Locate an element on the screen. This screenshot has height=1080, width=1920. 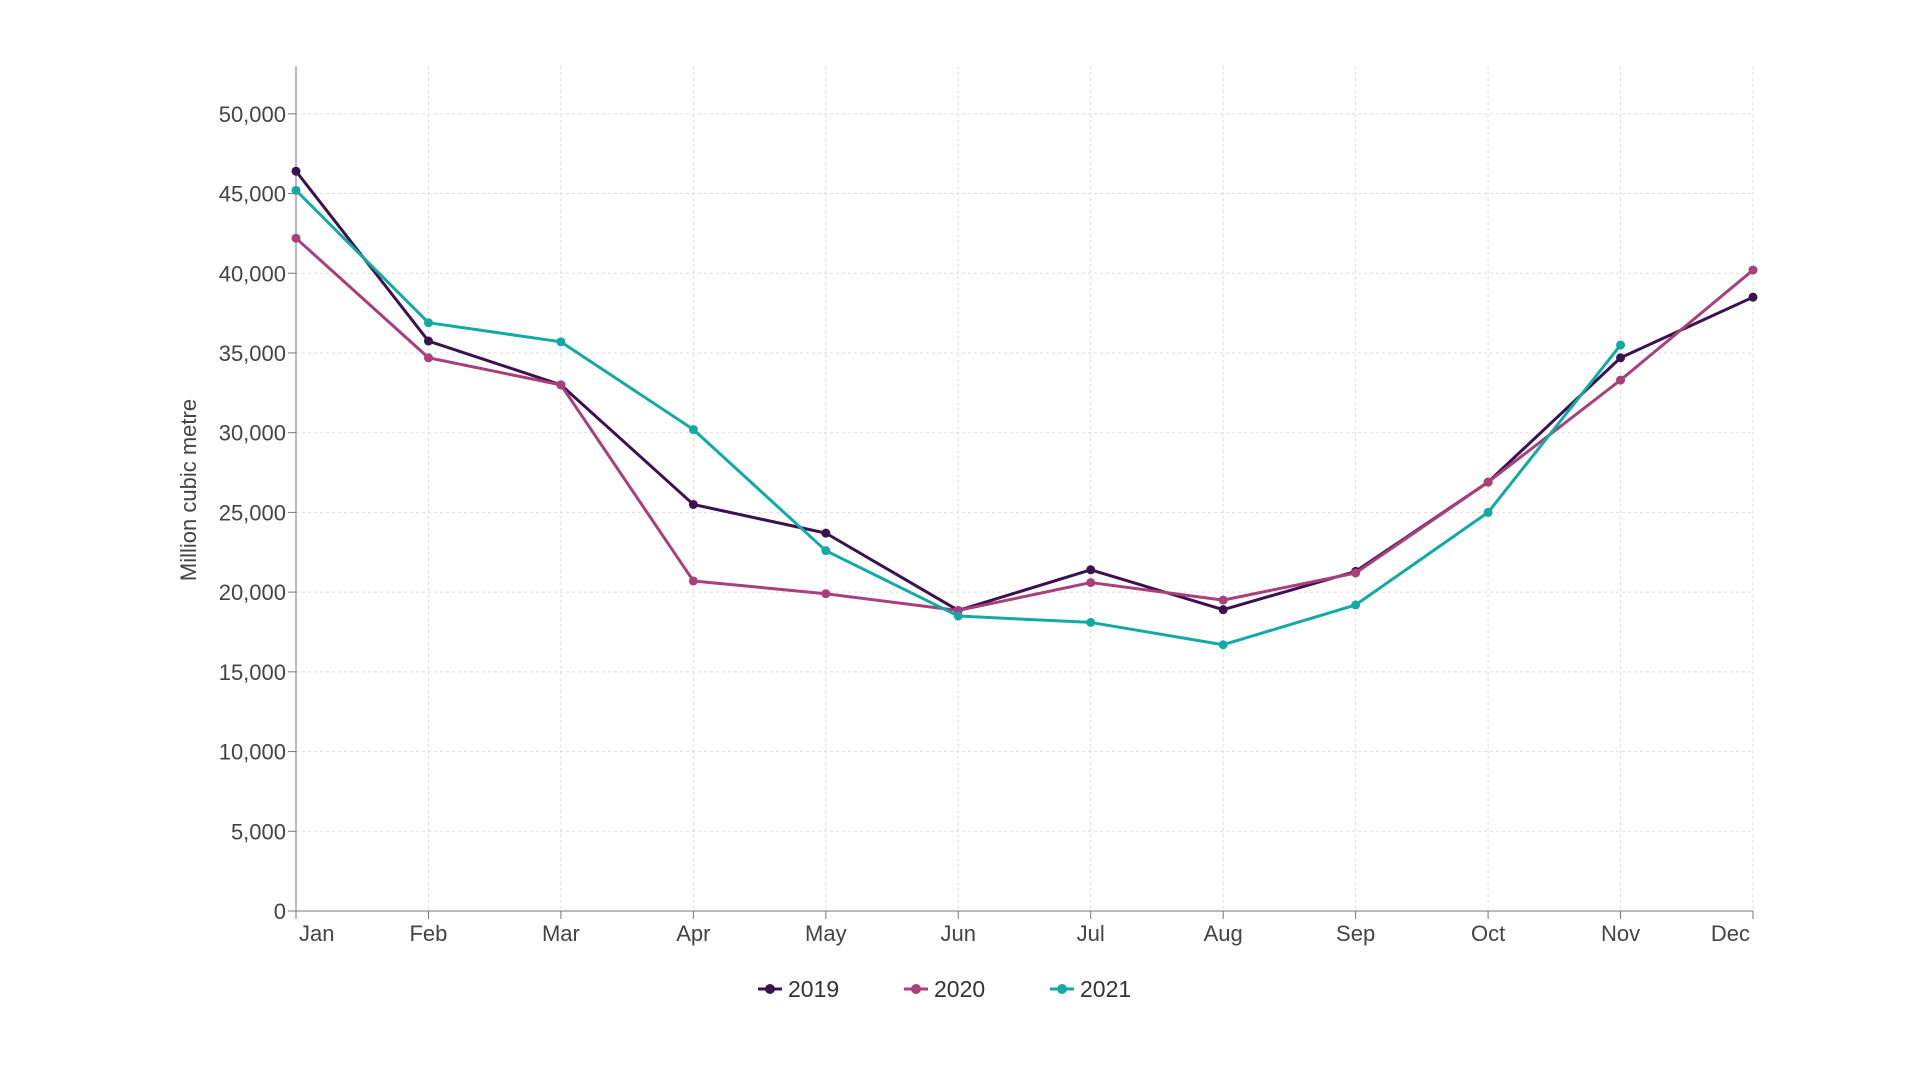
x-tick-label: May is located at coordinates (826, 933).